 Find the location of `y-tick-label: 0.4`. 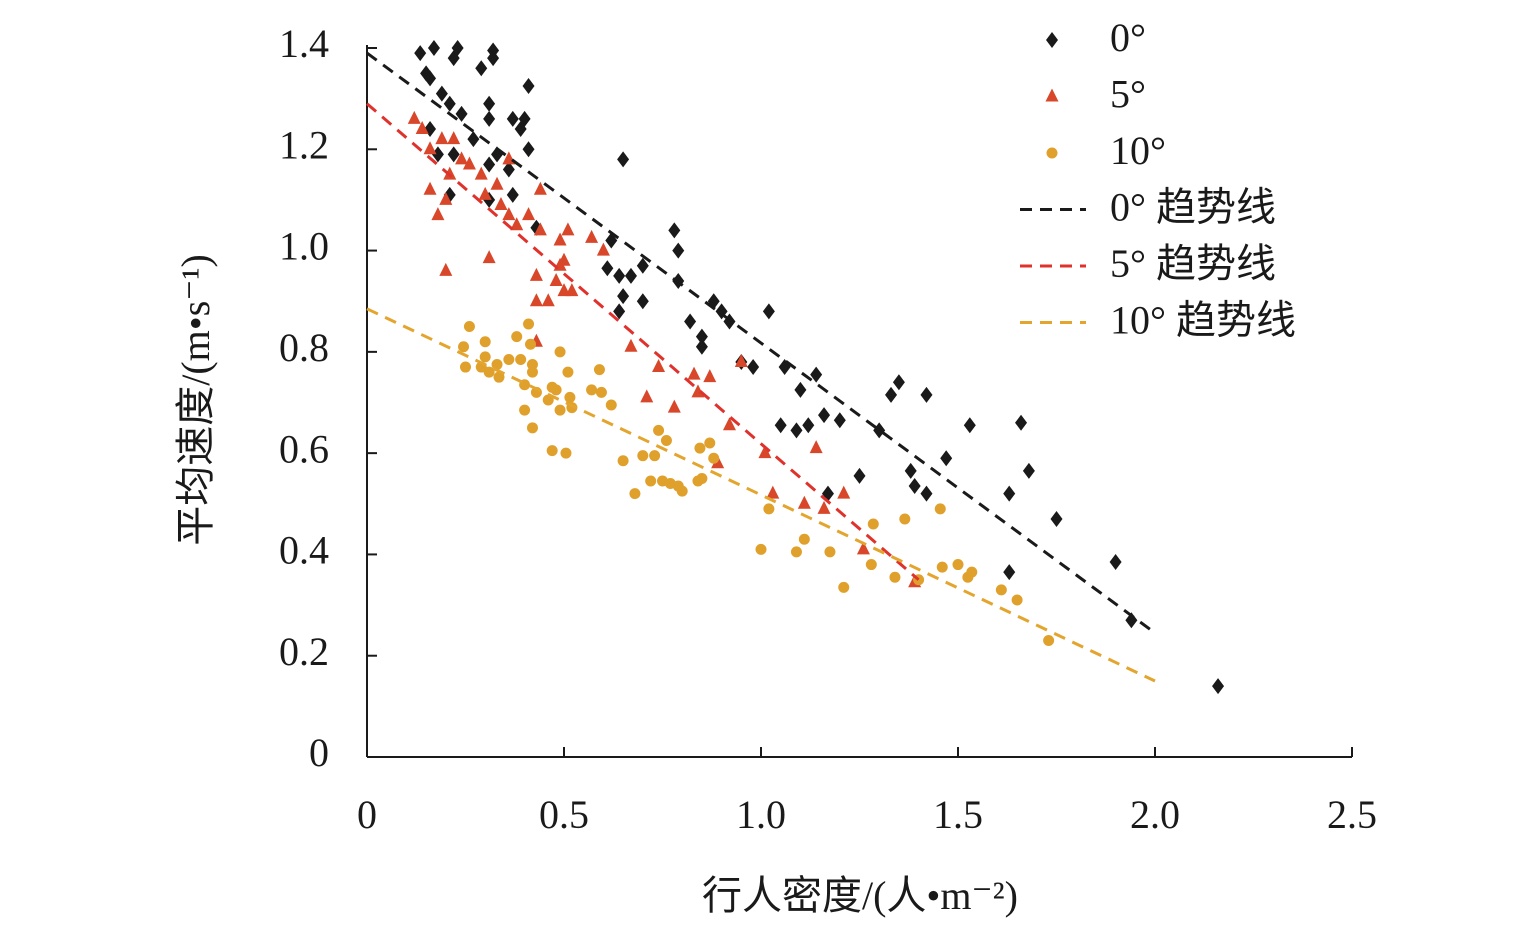

y-tick-label: 0.4 is located at coordinates (304, 550).